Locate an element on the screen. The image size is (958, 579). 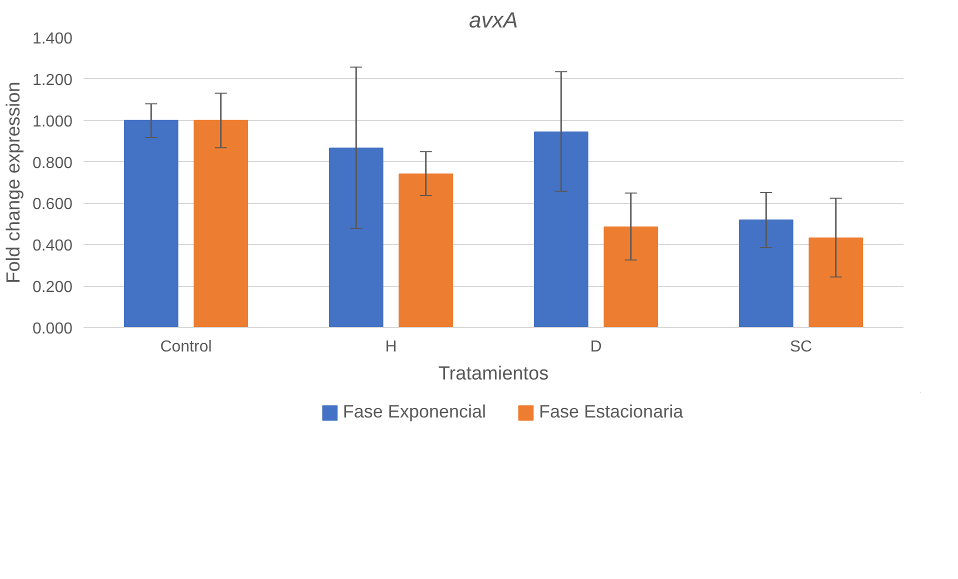
x-tick-label: H is located at coordinates (391, 347).